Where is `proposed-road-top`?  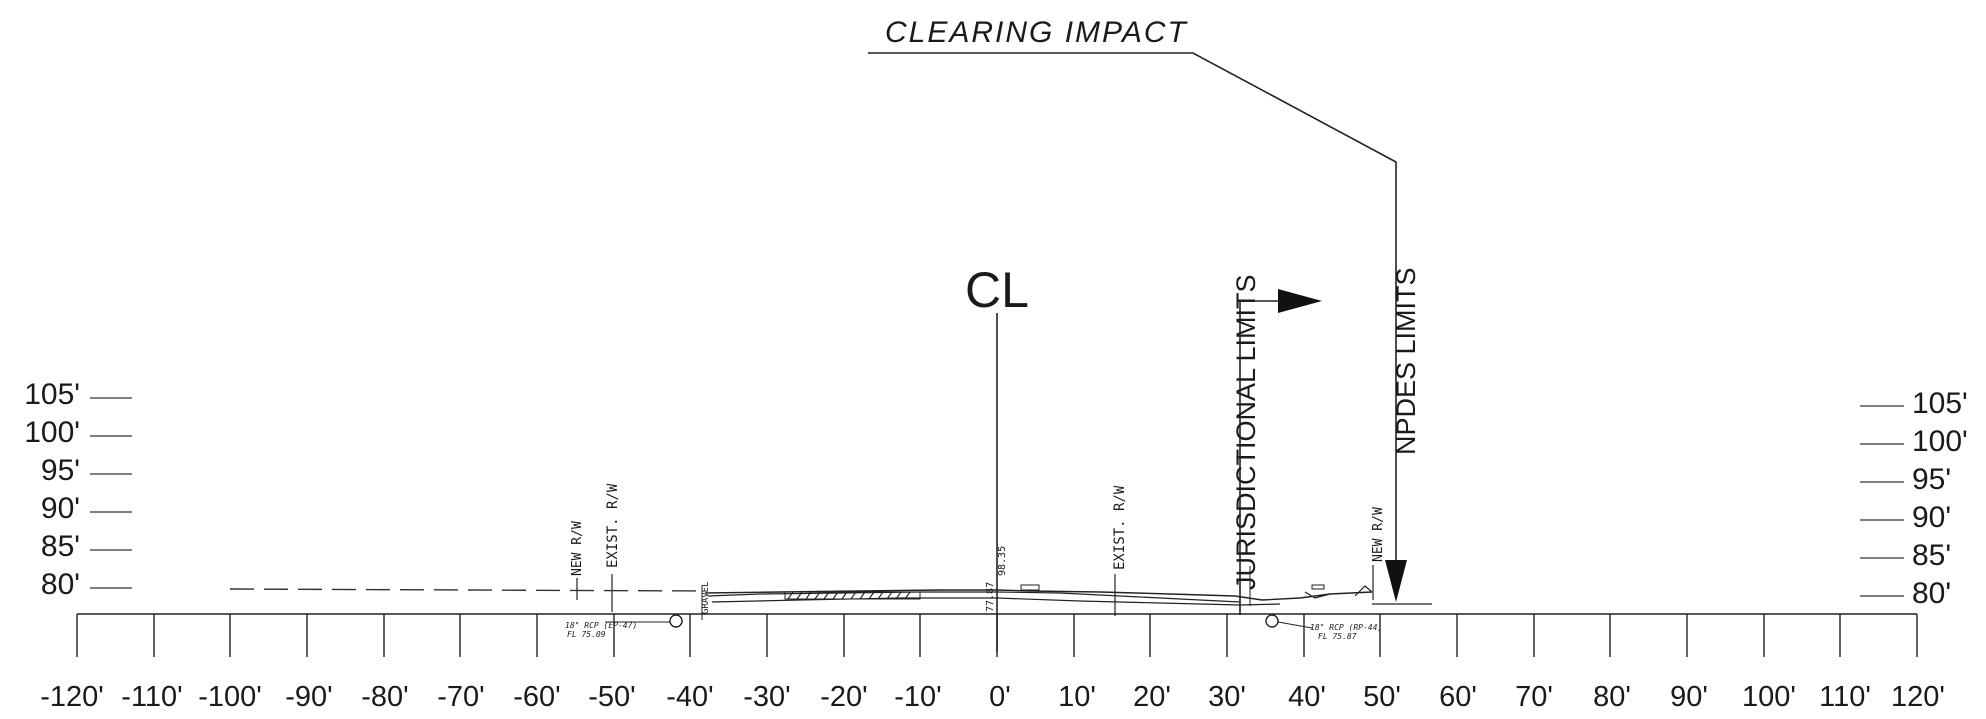 proposed-road-top is located at coordinates (974, 597).